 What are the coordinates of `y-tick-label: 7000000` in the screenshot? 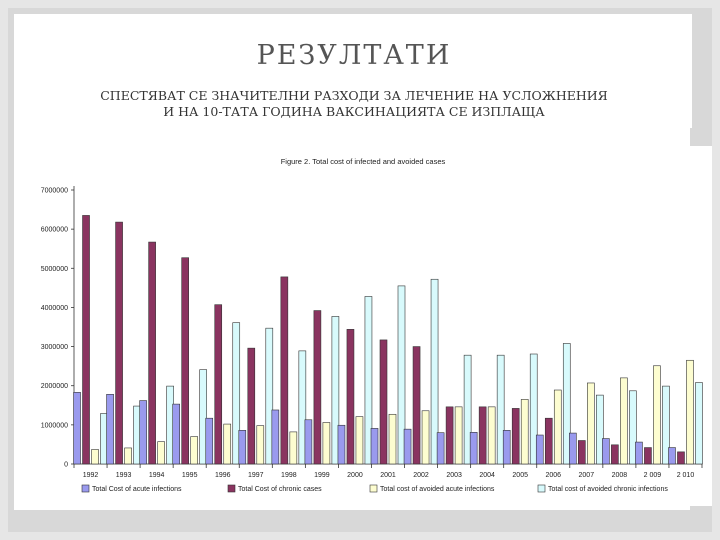 It's located at (54, 191).